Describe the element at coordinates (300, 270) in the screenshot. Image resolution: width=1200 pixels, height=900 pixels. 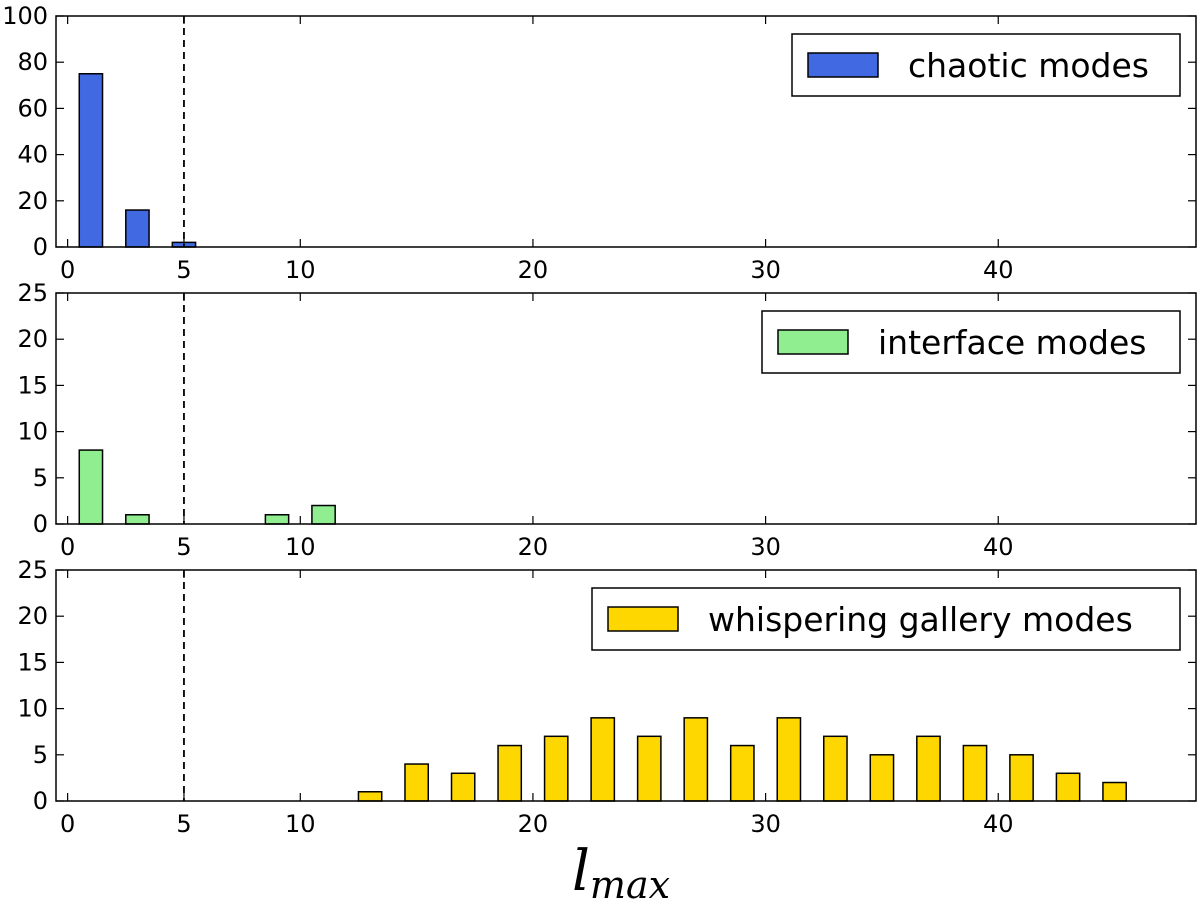
I see `x-tick-label-0-2: 10` at that location.